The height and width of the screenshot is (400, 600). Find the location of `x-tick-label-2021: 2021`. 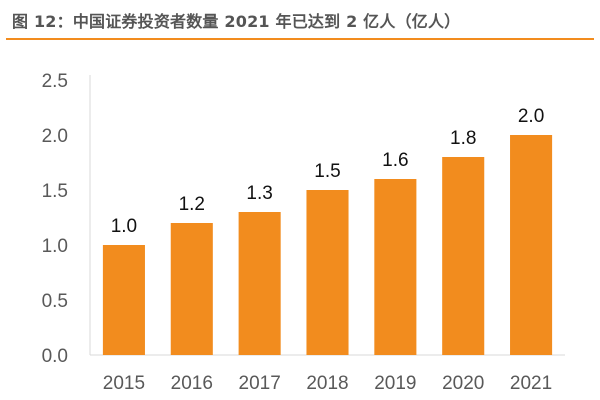

x-tick-label-2021: 2021 is located at coordinates (531, 383).